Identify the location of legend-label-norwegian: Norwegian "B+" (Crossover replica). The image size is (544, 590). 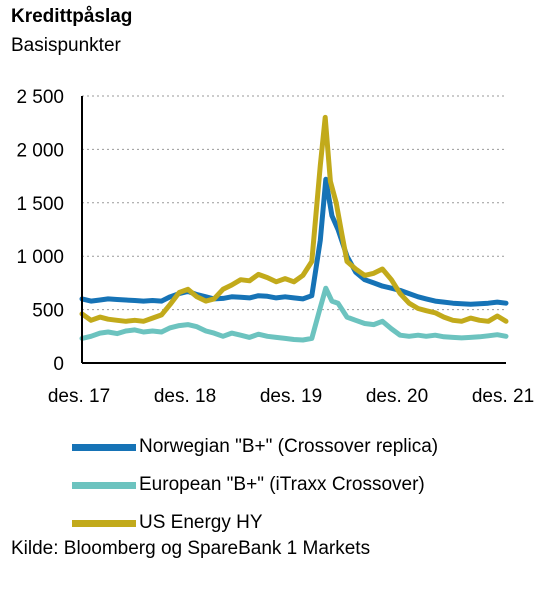
(289, 446).